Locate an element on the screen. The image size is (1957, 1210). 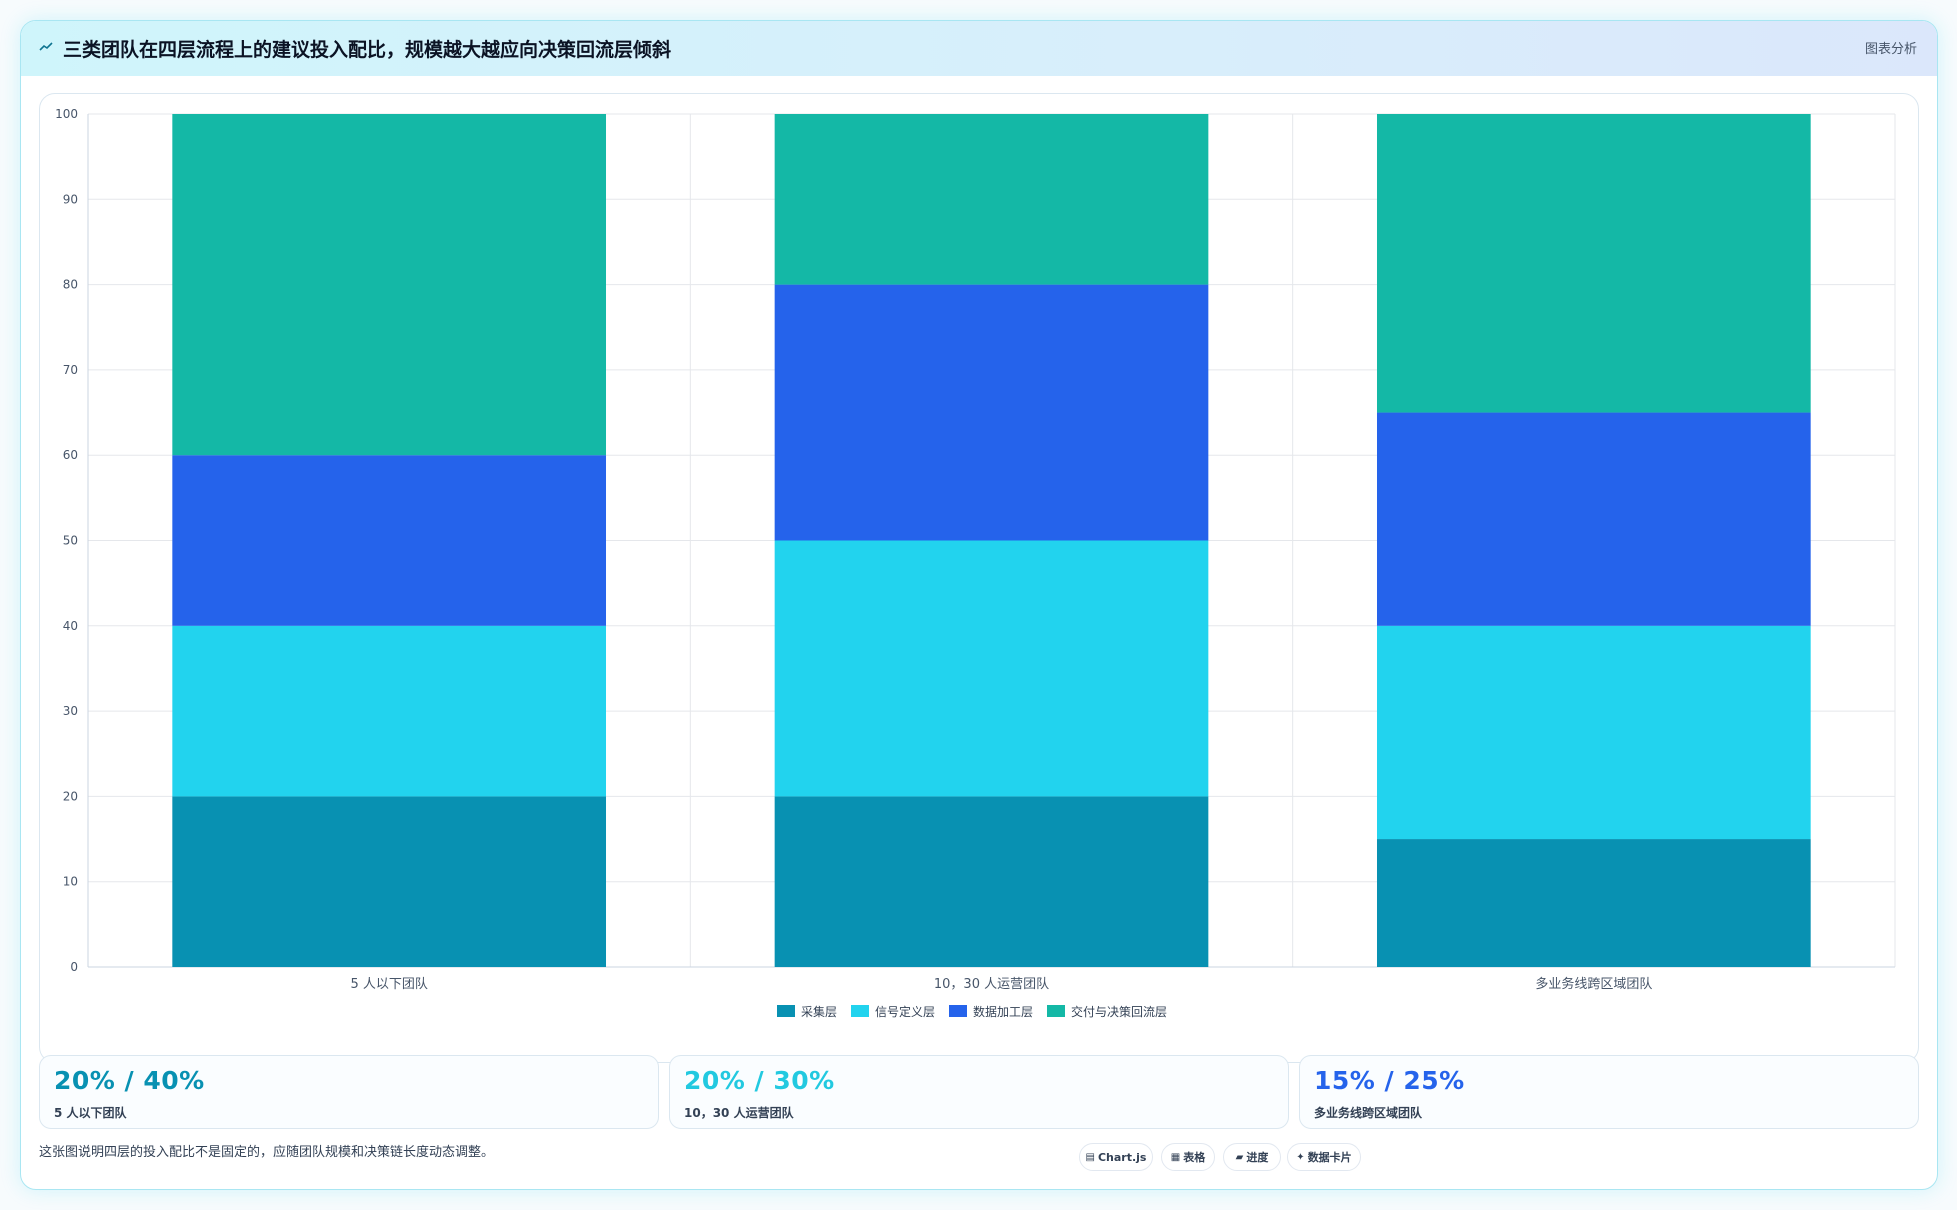
x-tick-label: 多业务线跨区域团队 is located at coordinates (1593, 984).